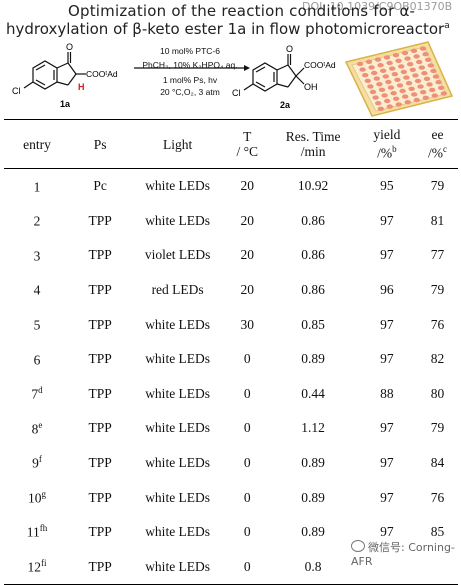 The height and width of the screenshot is (585, 461). Describe the element at coordinates (231, 324) in the screenshot. I see `table-row: 5 TPP white LEDs 30 0.85 97 76` at that location.